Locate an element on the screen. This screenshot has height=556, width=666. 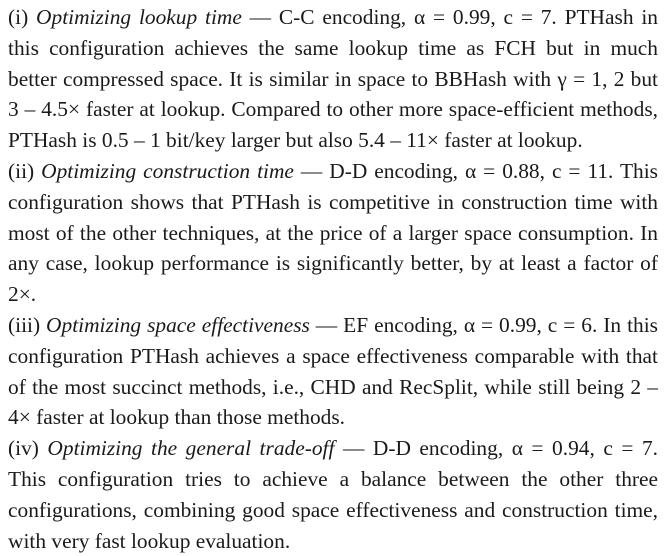
item-label: (iii) is located at coordinates (24, 324).